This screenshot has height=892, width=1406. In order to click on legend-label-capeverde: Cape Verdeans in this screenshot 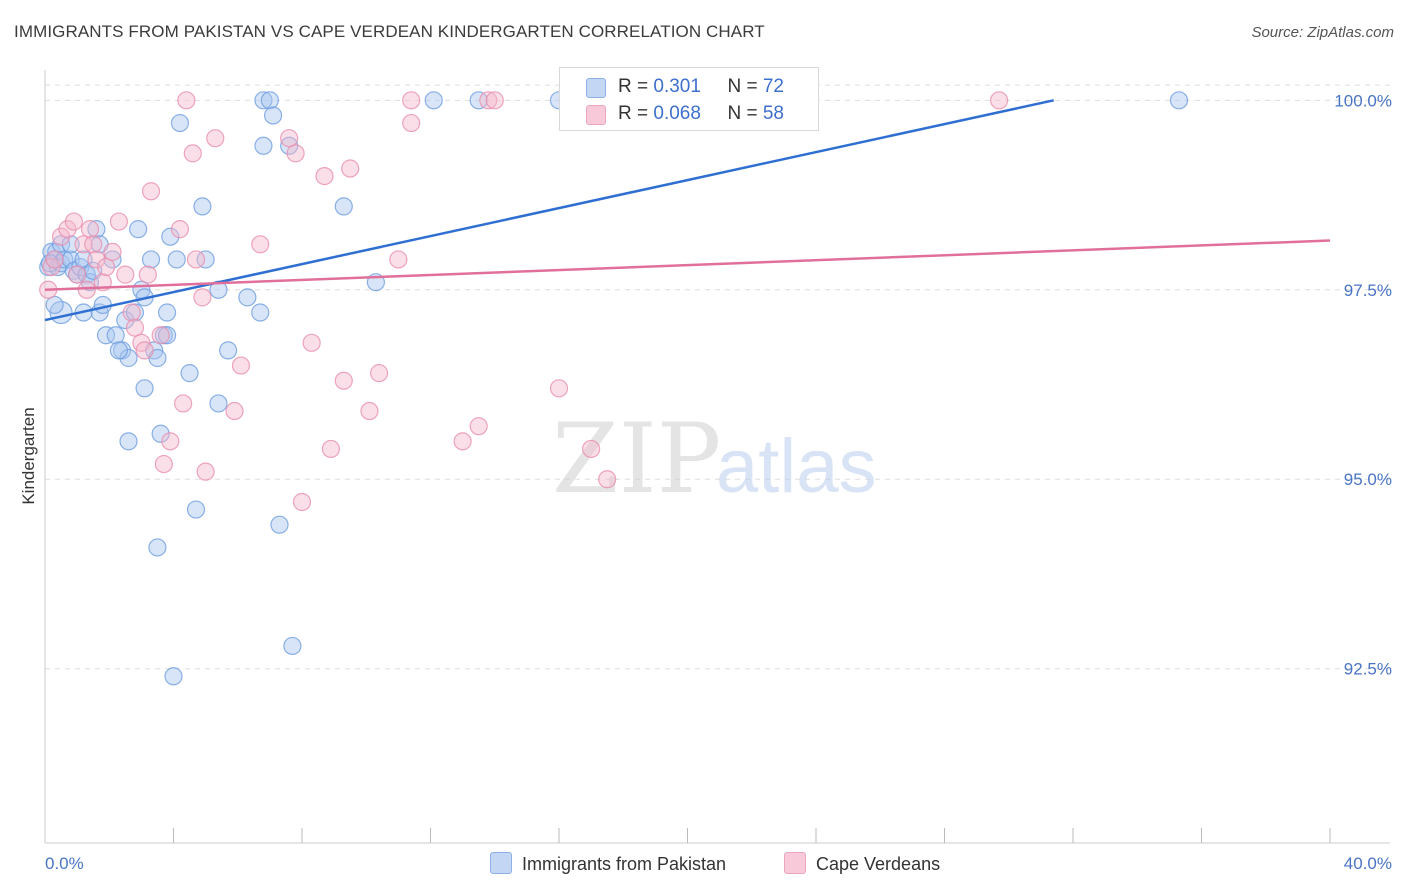, I will do `click(878, 864)`.